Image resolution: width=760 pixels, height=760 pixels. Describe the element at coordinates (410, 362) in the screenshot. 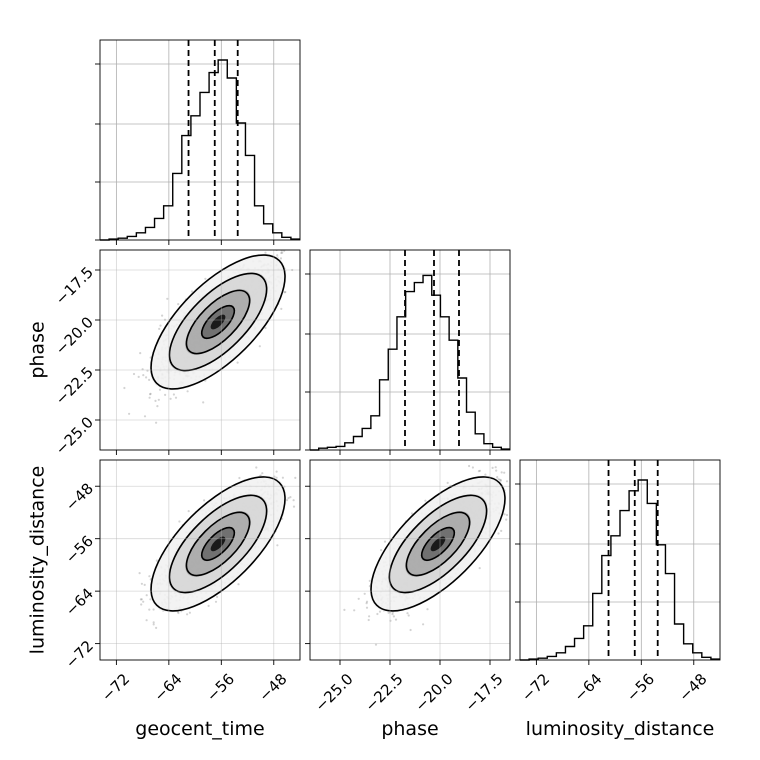

I see `histogram-phase` at that location.